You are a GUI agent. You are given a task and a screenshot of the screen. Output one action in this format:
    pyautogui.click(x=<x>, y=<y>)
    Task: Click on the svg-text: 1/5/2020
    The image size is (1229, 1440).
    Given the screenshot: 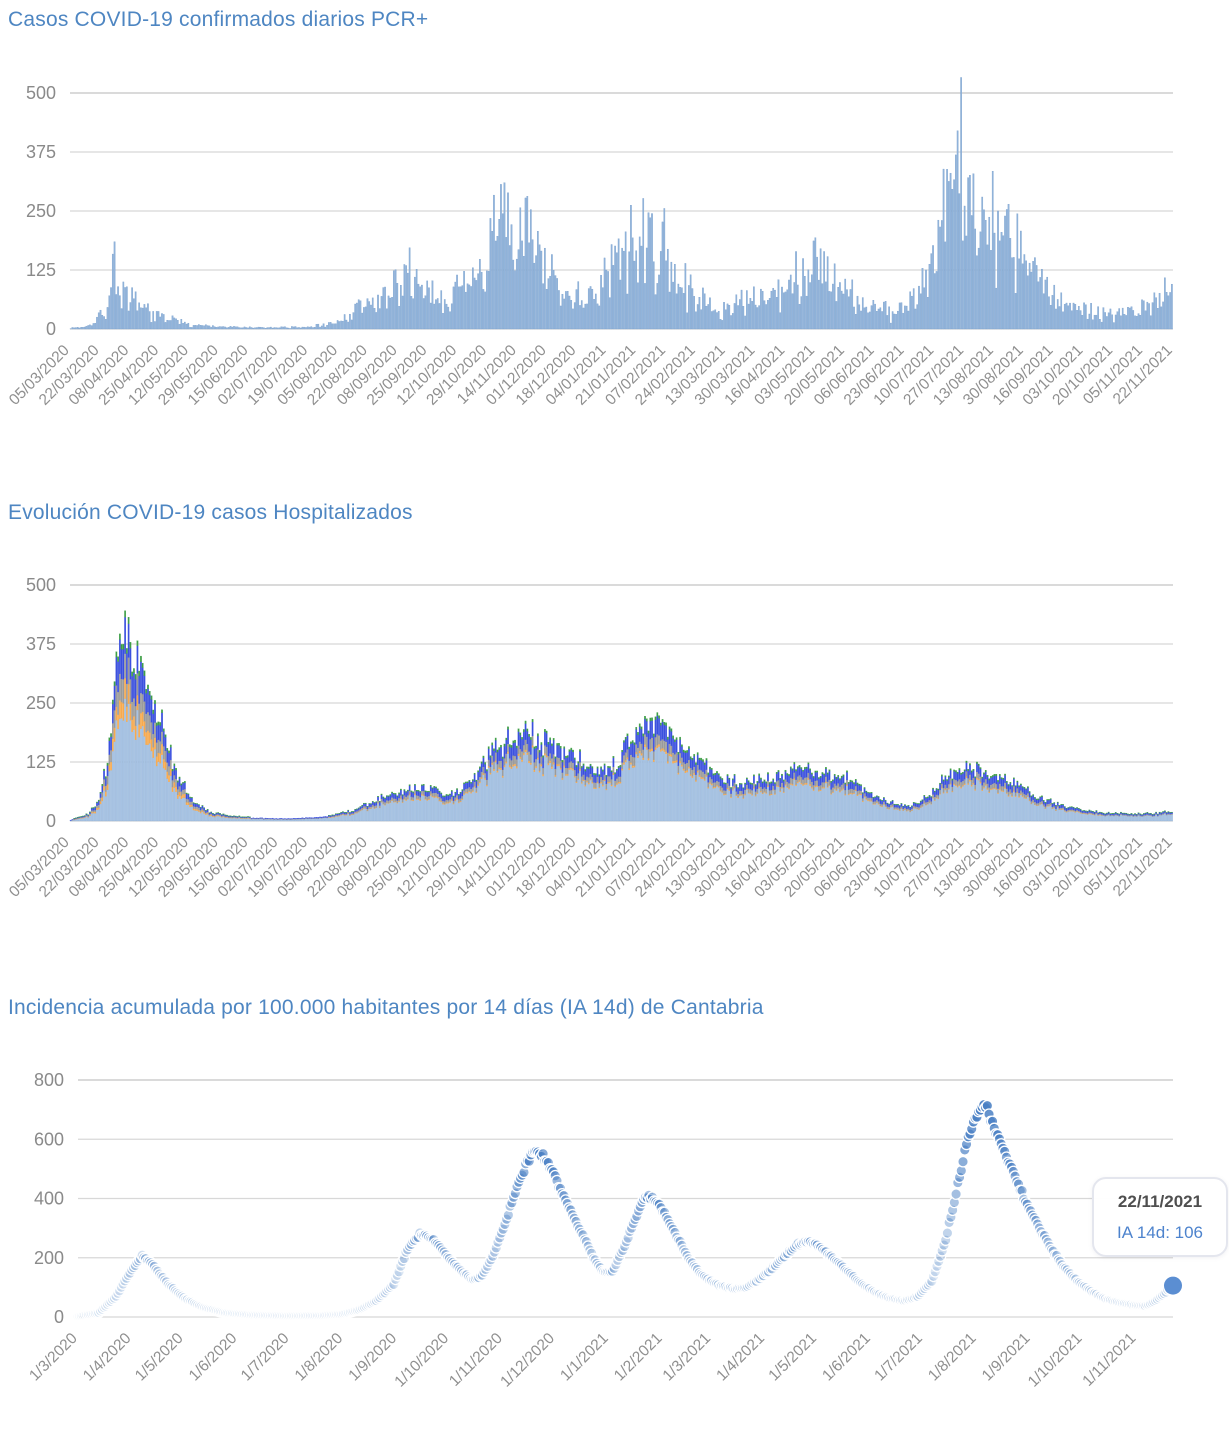 What is the action you would take?
    pyautogui.click(x=159, y=1357)
    